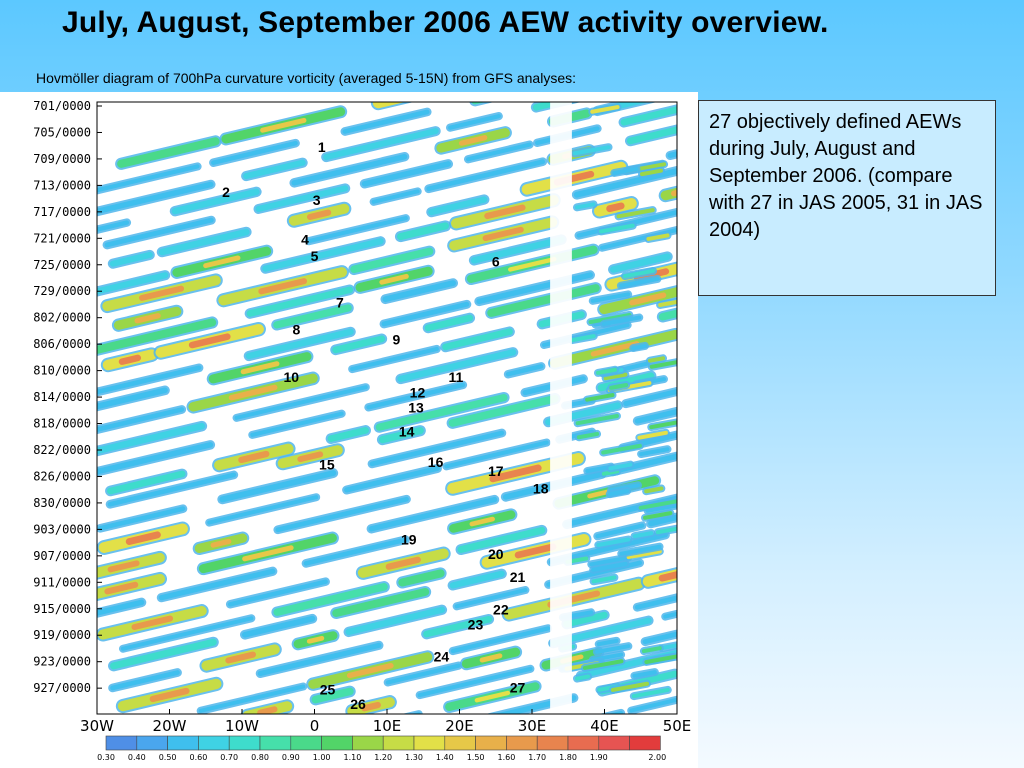 The image size is (1024, 768). Describe the element at coordinates (496, 471) in the screenshot. I see `wave-label: 17` at that location.